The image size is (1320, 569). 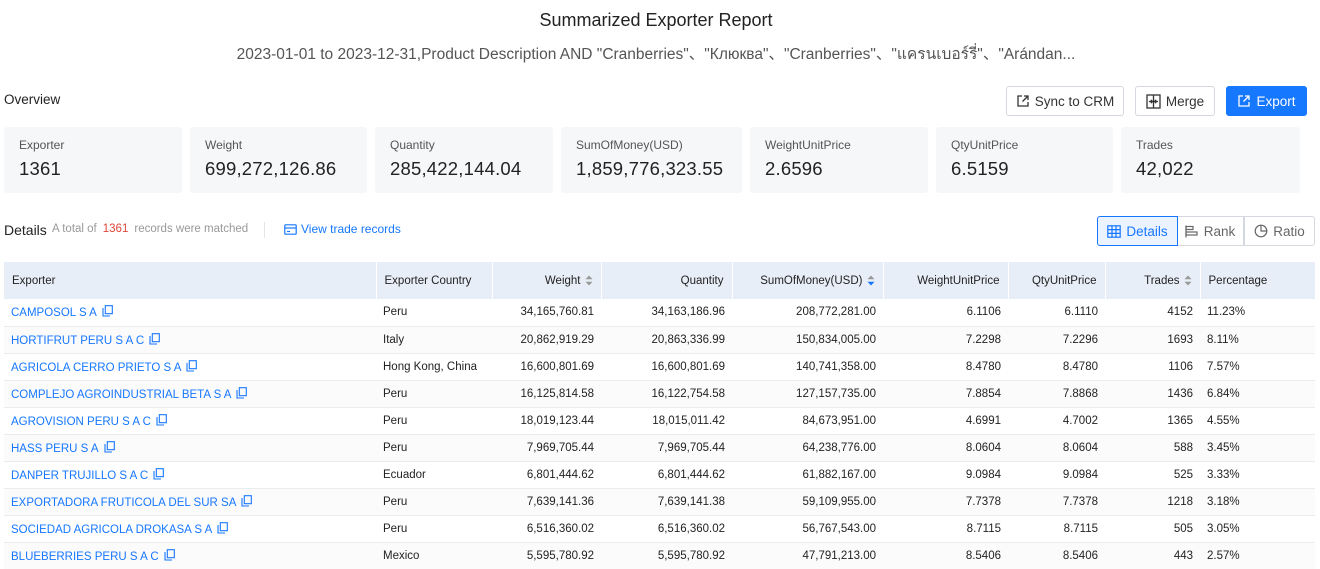 I want to click on tab-ratio: Ratio, so click(x=1279, y=231).